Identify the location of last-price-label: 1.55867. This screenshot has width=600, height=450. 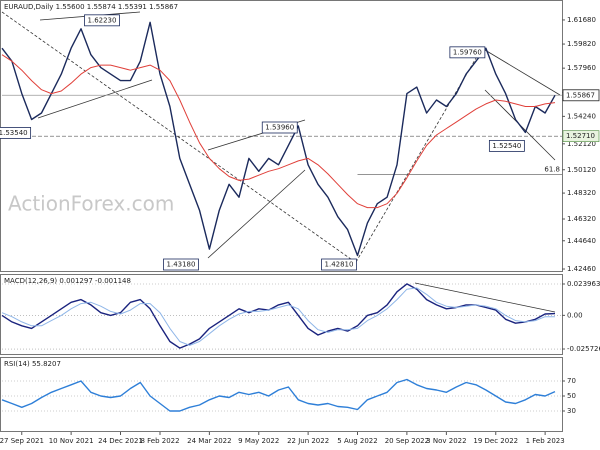
(580, 95).